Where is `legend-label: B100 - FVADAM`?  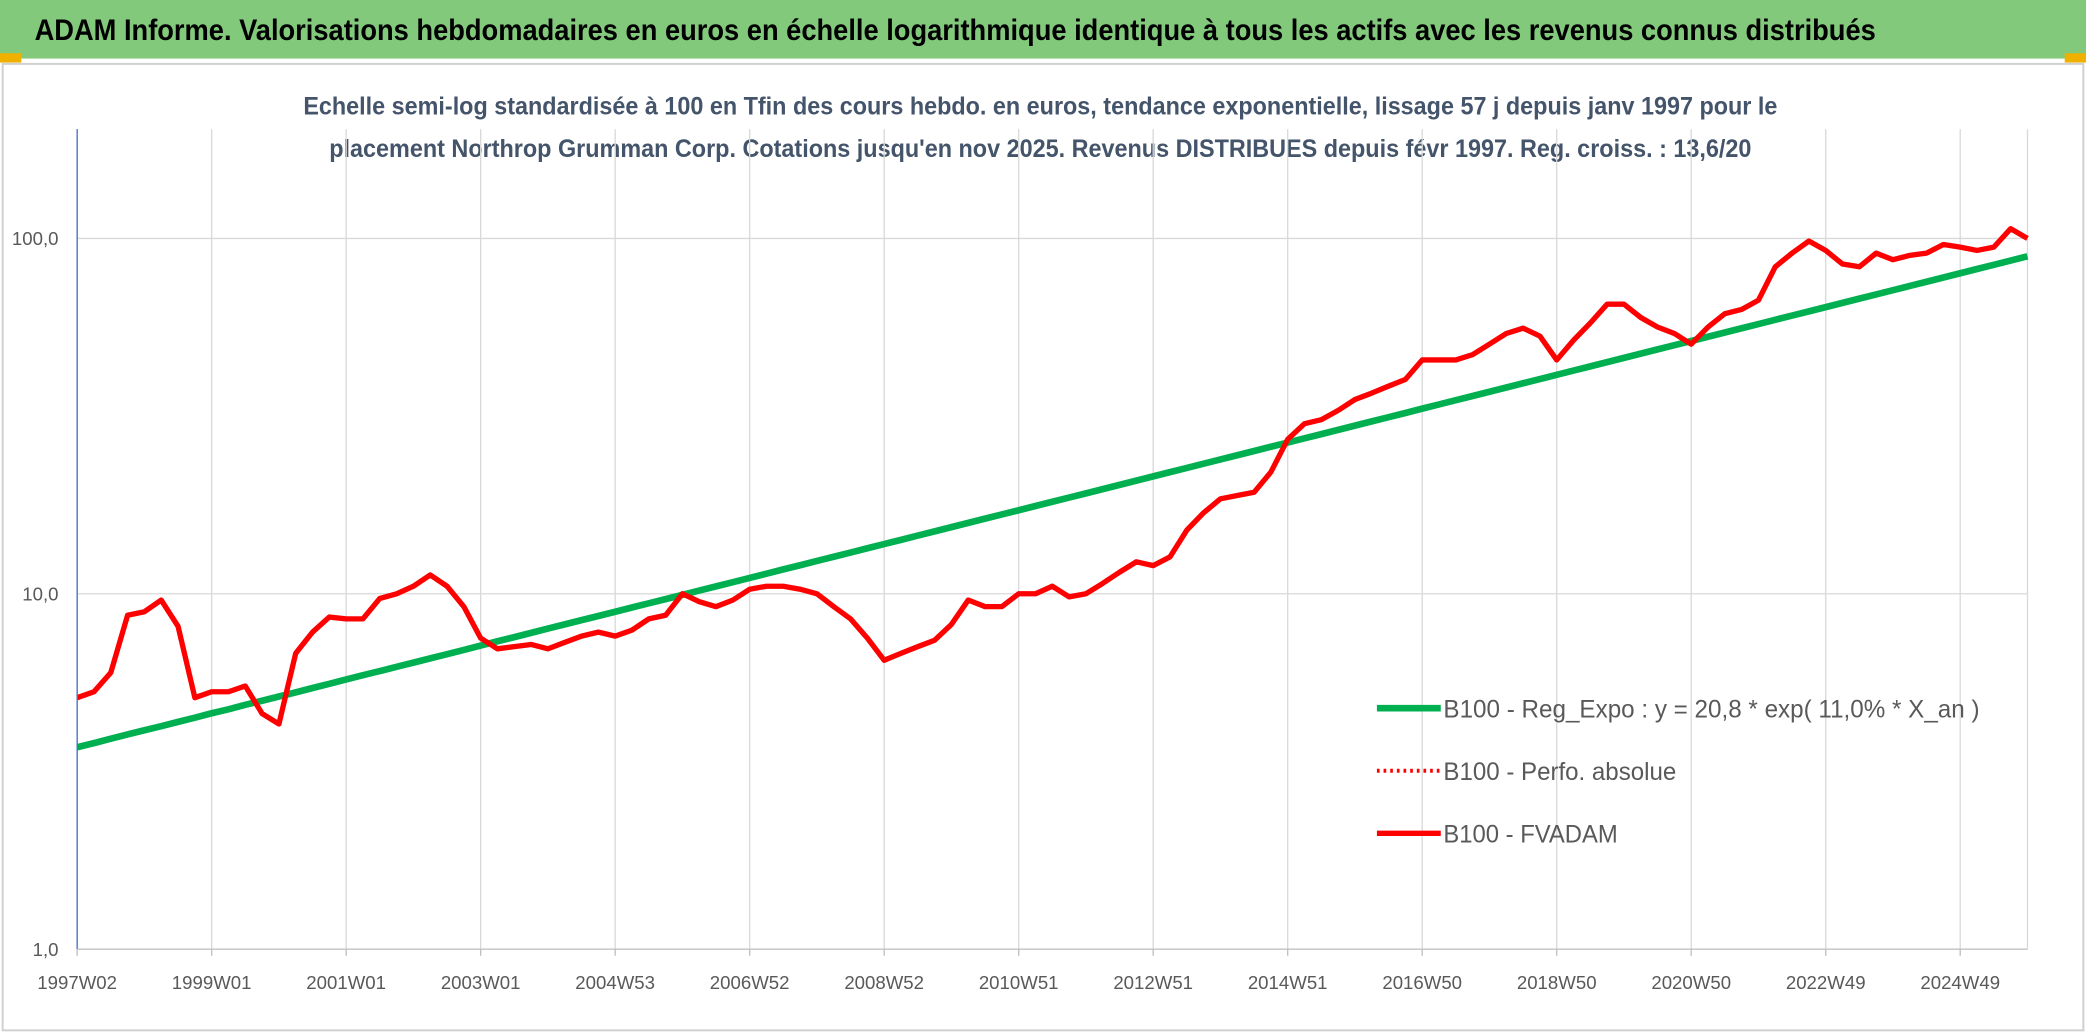
legend-label: B100 - FVADAM is located at coordinates (1530, 835).